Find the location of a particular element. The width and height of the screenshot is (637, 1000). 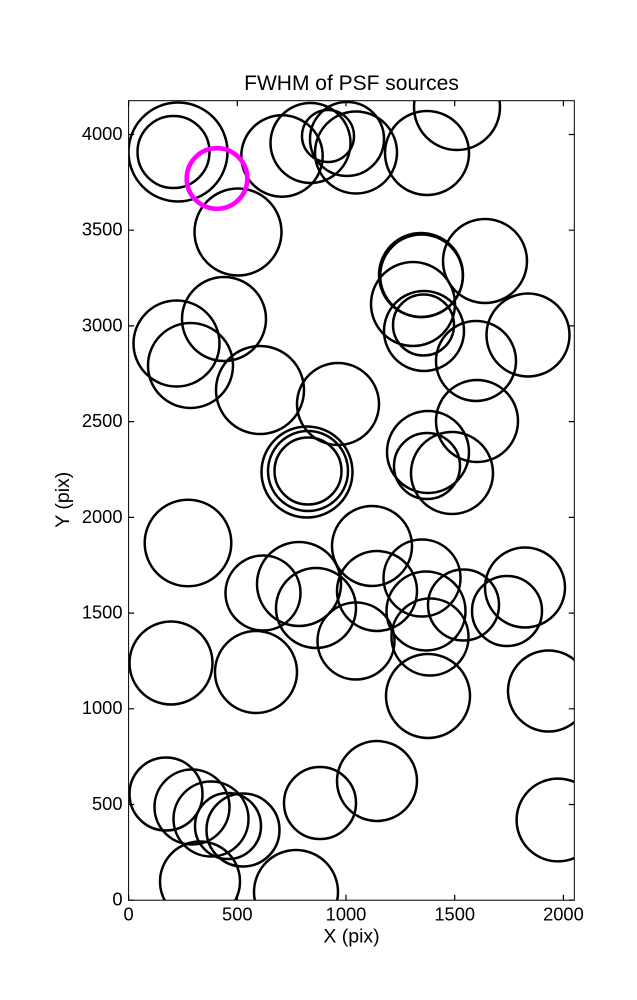

svg-text: X (pix) is located at coordinates (351, 937).